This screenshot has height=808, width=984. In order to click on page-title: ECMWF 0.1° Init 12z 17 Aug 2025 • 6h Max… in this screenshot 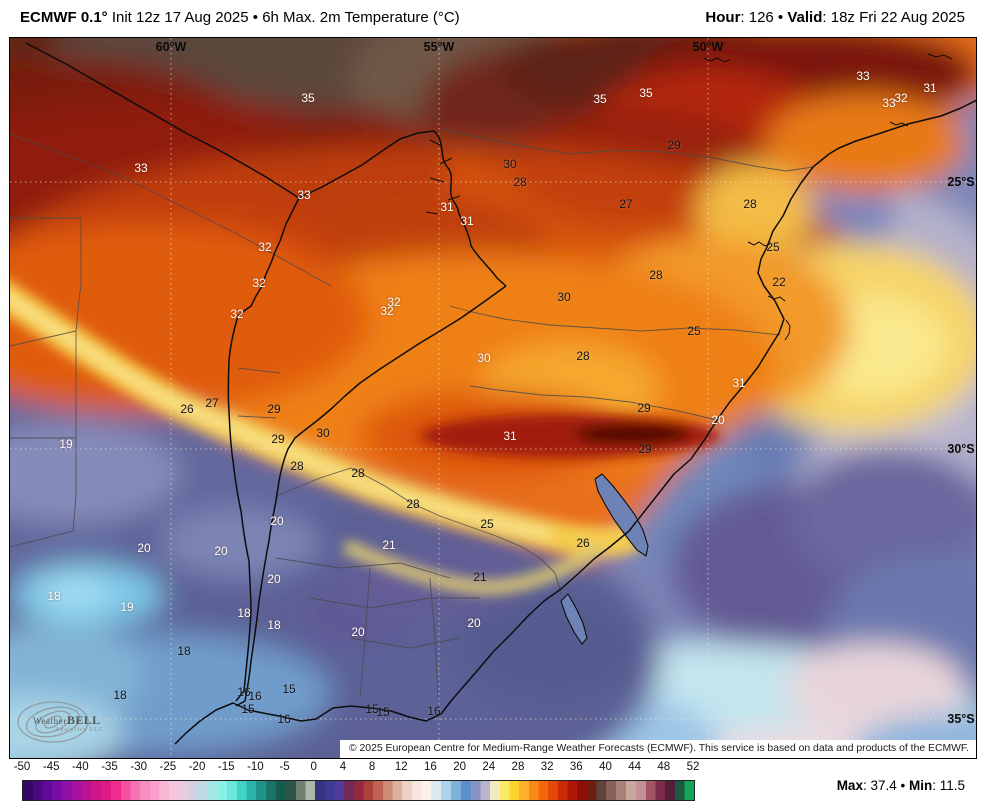, I will do `click(240, 17)`.